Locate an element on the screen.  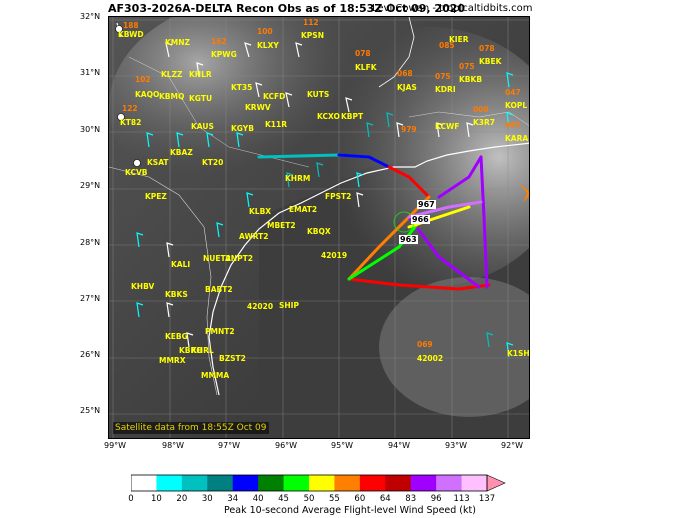
station-kara-obs: 997 is located at coordinates (513, 125).